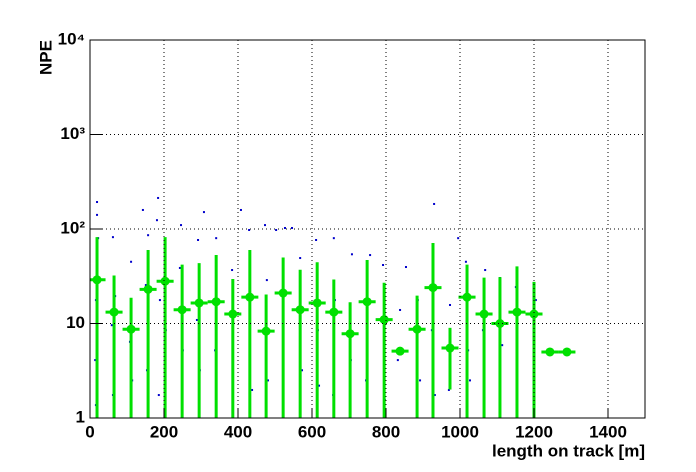 The image size is (696, 472). I want to click on y-tick-label: 10, so click(75, 322).